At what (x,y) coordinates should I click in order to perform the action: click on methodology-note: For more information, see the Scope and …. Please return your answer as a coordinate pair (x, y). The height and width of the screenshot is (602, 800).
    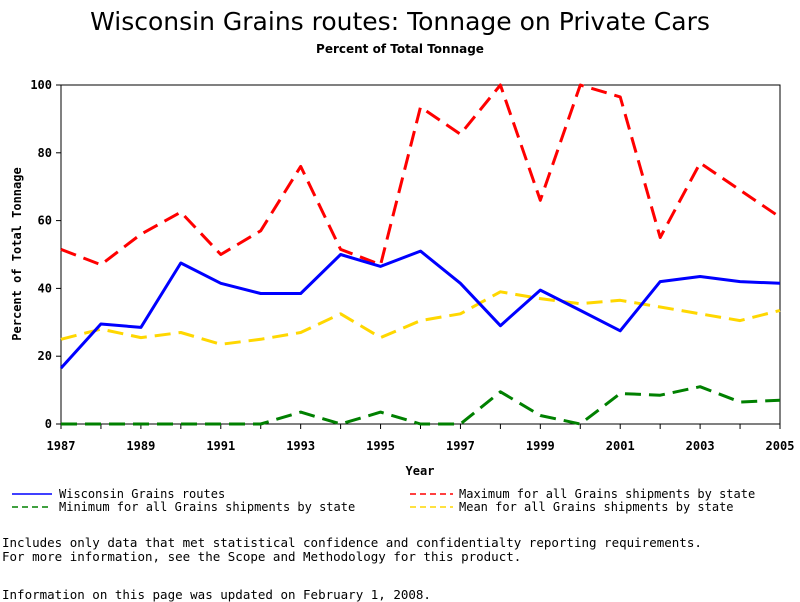
    Looking at the image, I should click on (262, 556).